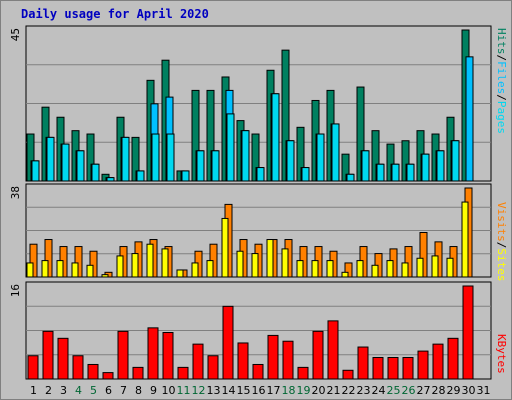 Image resolution: width=512 pixels, height=400 pixels. I want to click on panel-1-max-label: 45, so click(15, 34).